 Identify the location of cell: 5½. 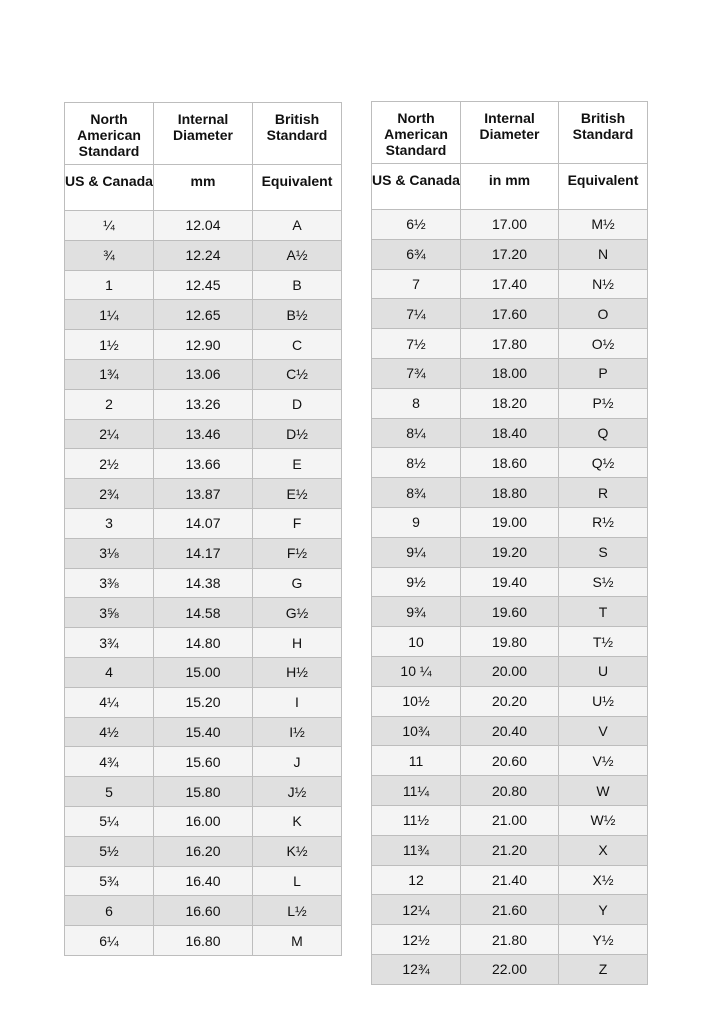
(109, 851).